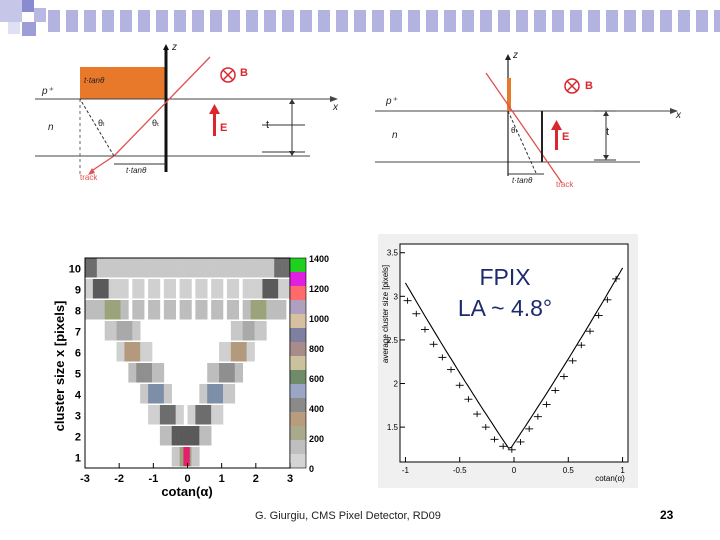  Describe the element at coordinates (153, 479) in the screenshot. I see `x-tick-label: -1` at that location.